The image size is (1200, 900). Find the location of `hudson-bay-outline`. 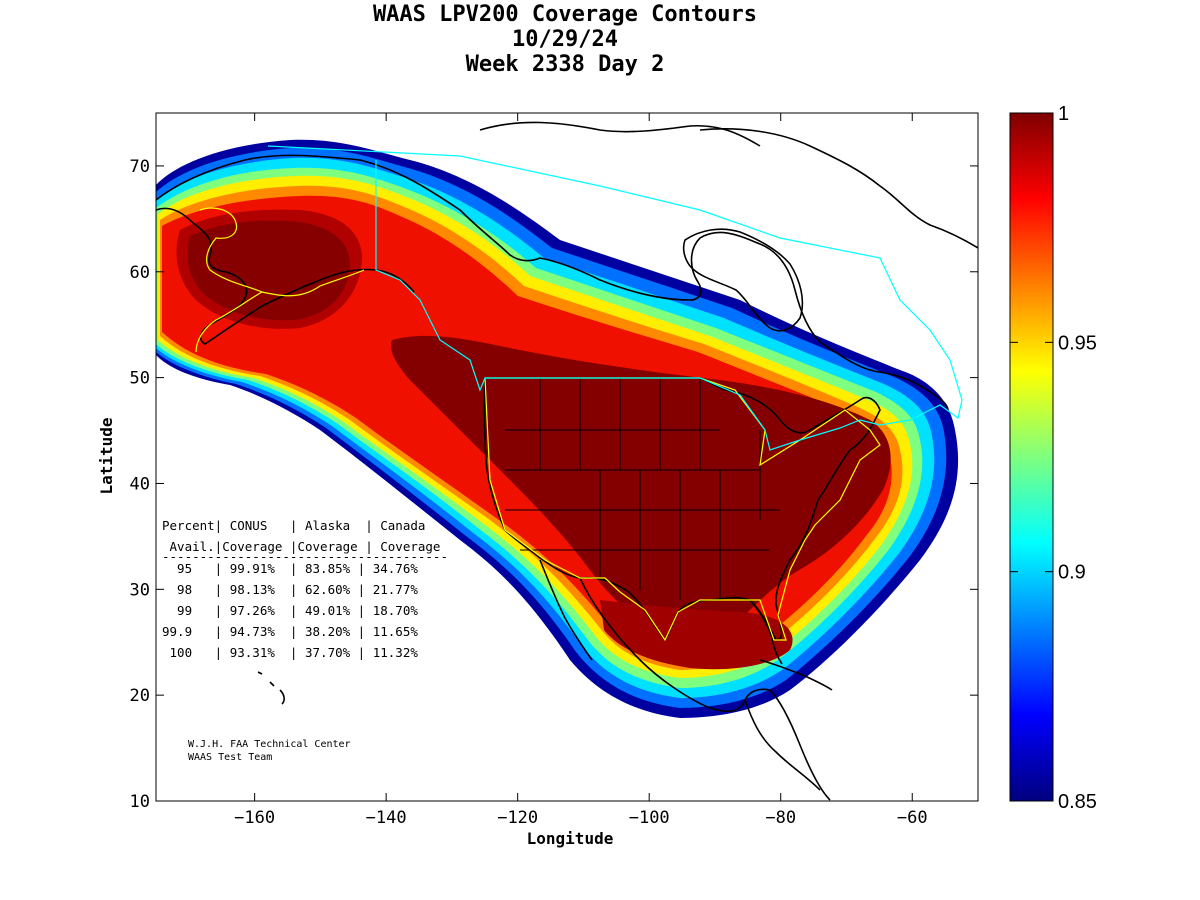

hudson-bay-outline is located at coordinates (743, 280).